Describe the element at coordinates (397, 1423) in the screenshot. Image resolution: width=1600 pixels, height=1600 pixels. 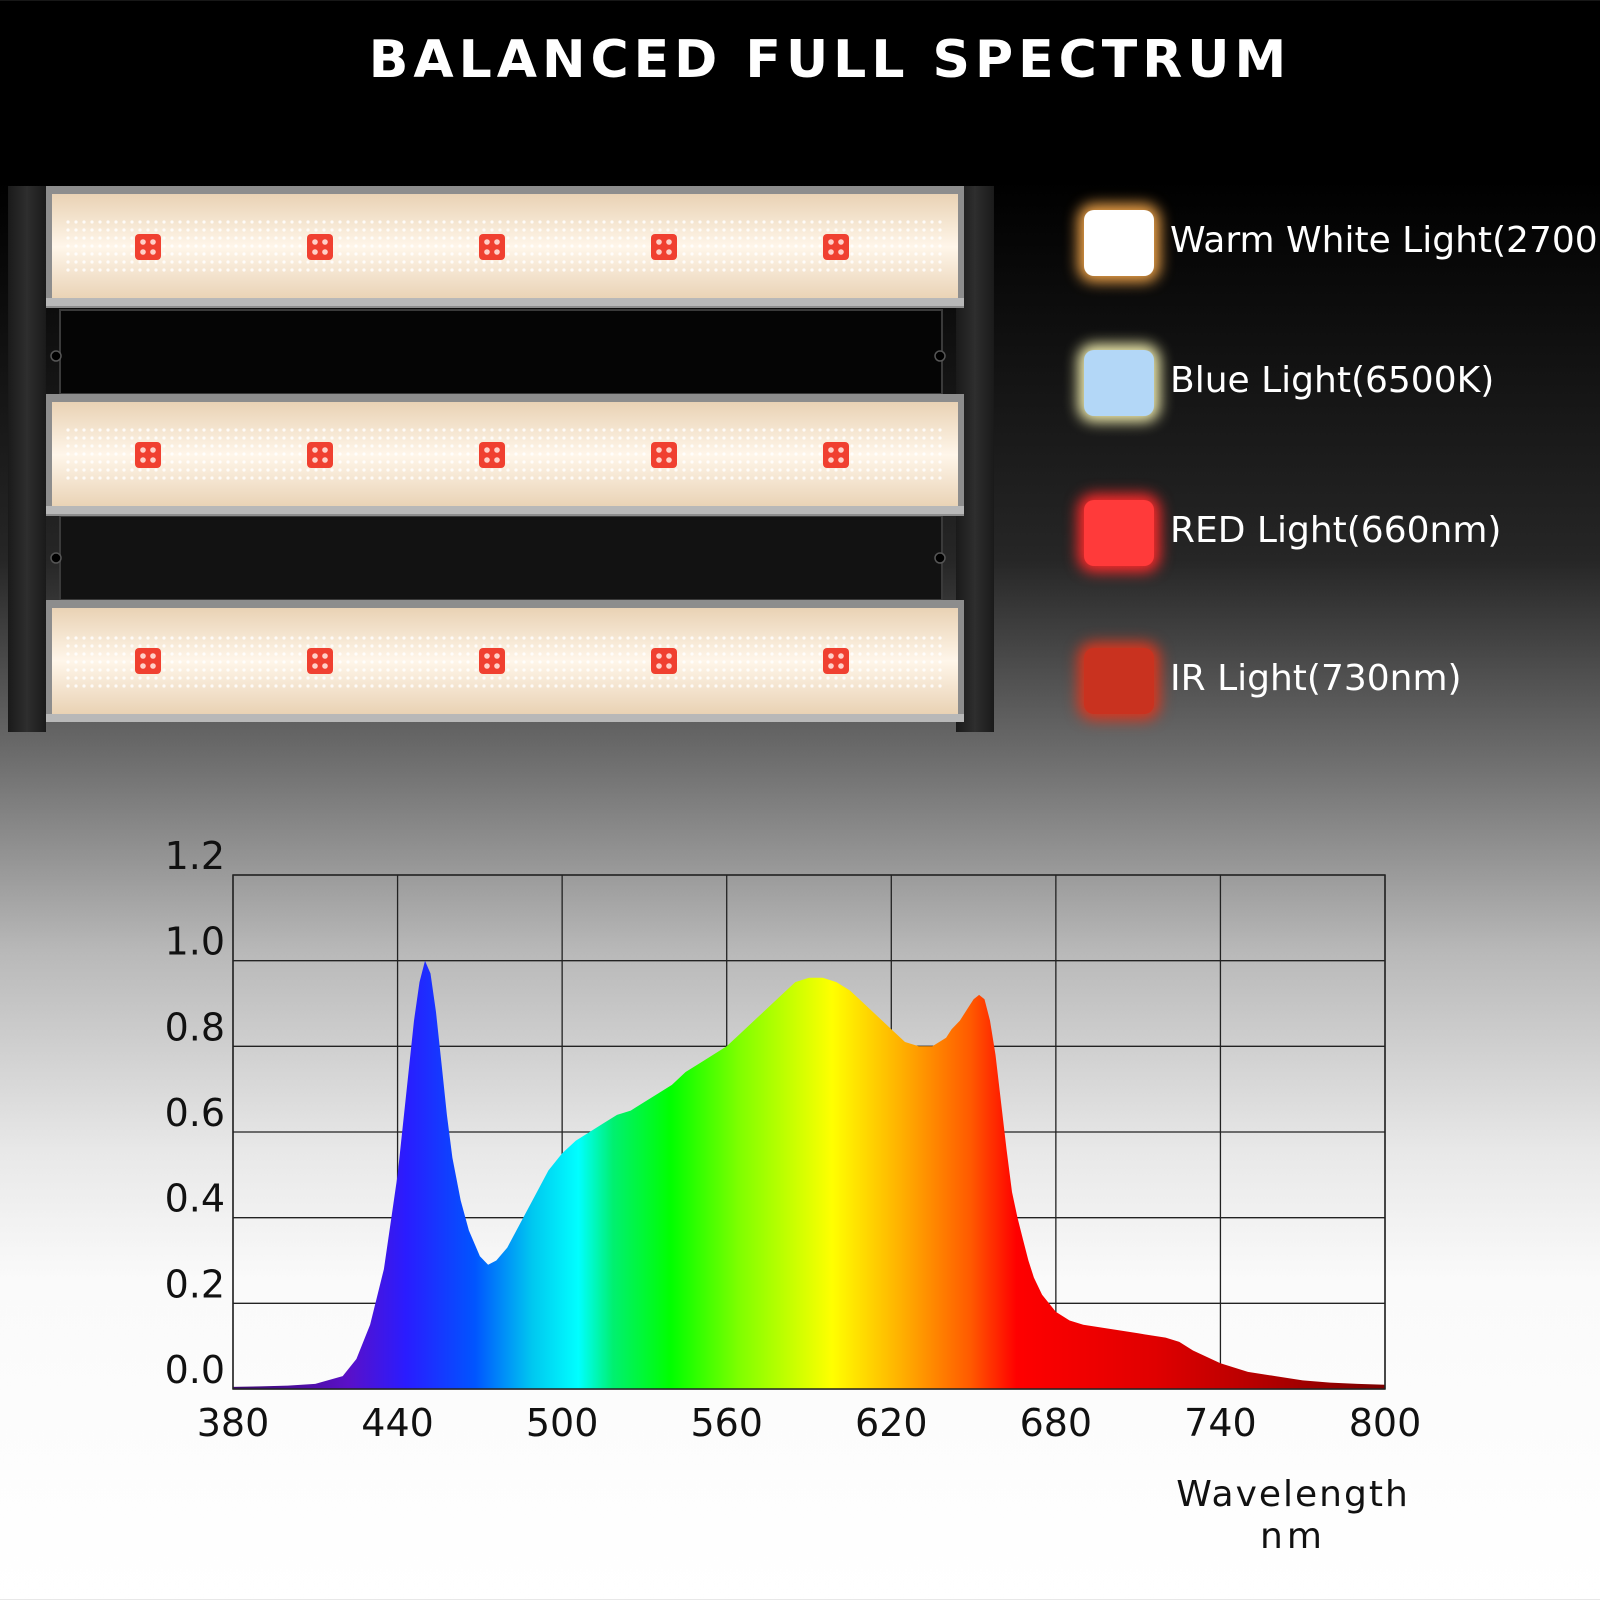
I see `x-tick-label: 440` at that location.